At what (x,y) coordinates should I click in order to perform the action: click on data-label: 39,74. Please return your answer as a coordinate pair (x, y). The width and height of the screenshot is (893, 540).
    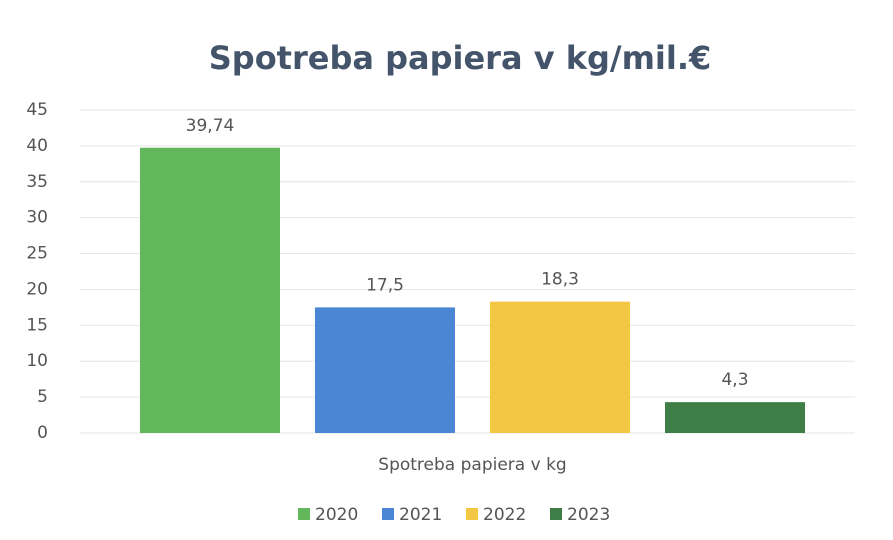
    Looking at the image, I should click on (210, 126).